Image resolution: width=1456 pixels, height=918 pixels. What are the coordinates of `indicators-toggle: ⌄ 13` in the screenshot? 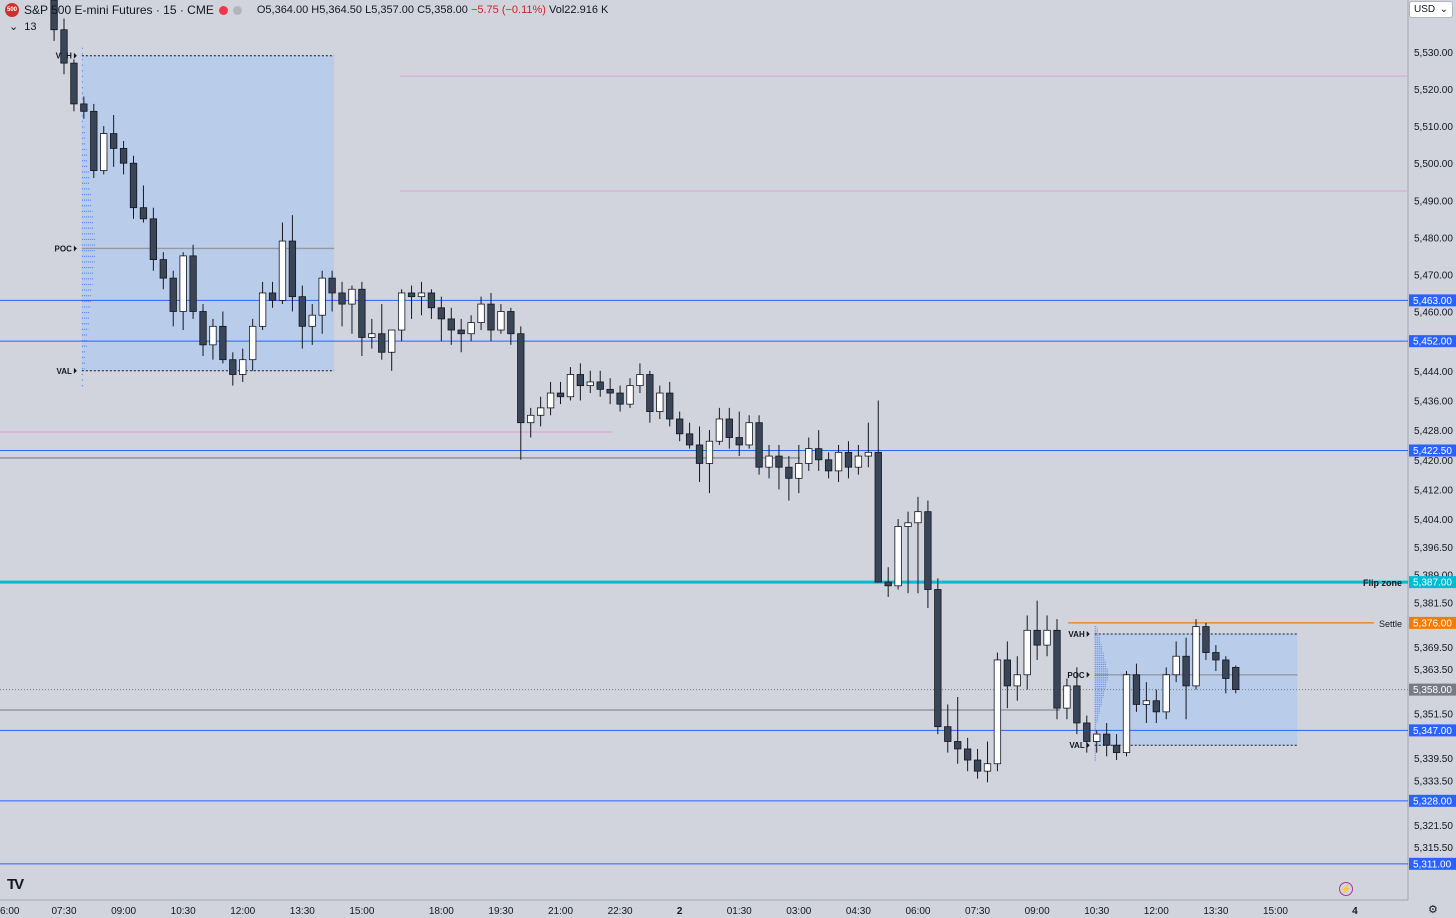 It's located at (22, 27).